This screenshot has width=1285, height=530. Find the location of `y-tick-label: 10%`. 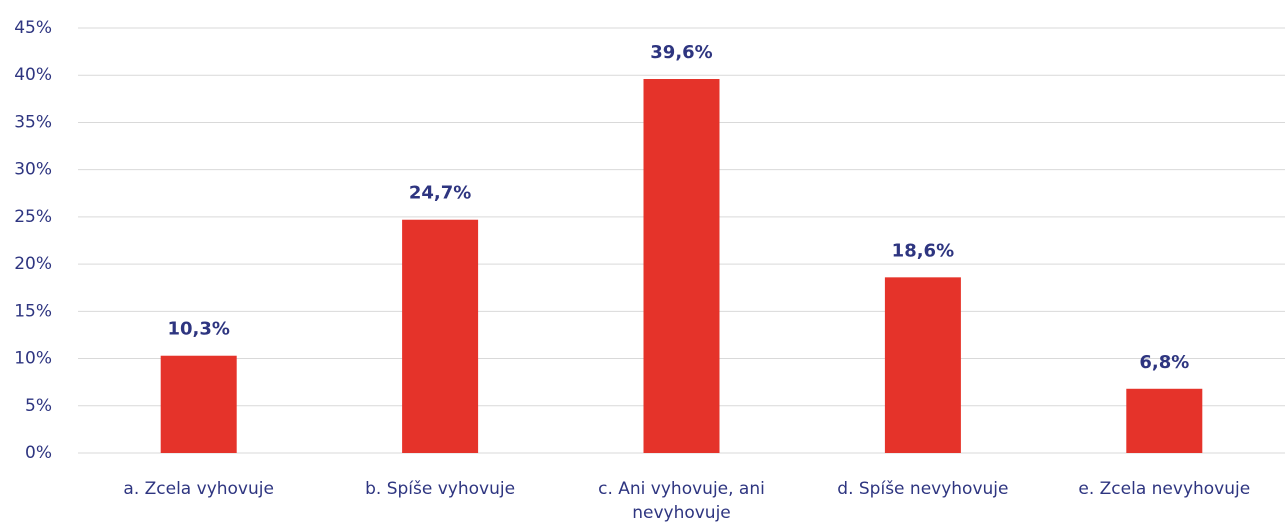

y-tick-label: 10% is located at coordinates (33, 359).